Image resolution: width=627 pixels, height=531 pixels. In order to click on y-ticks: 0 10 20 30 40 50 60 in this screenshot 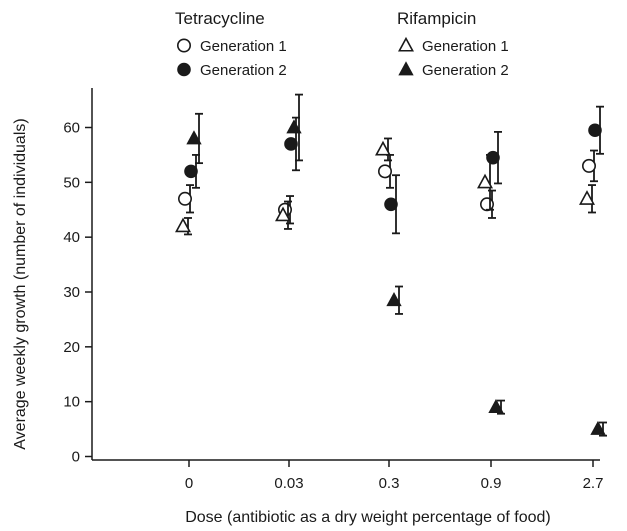, I will do `click(77, 293)`.